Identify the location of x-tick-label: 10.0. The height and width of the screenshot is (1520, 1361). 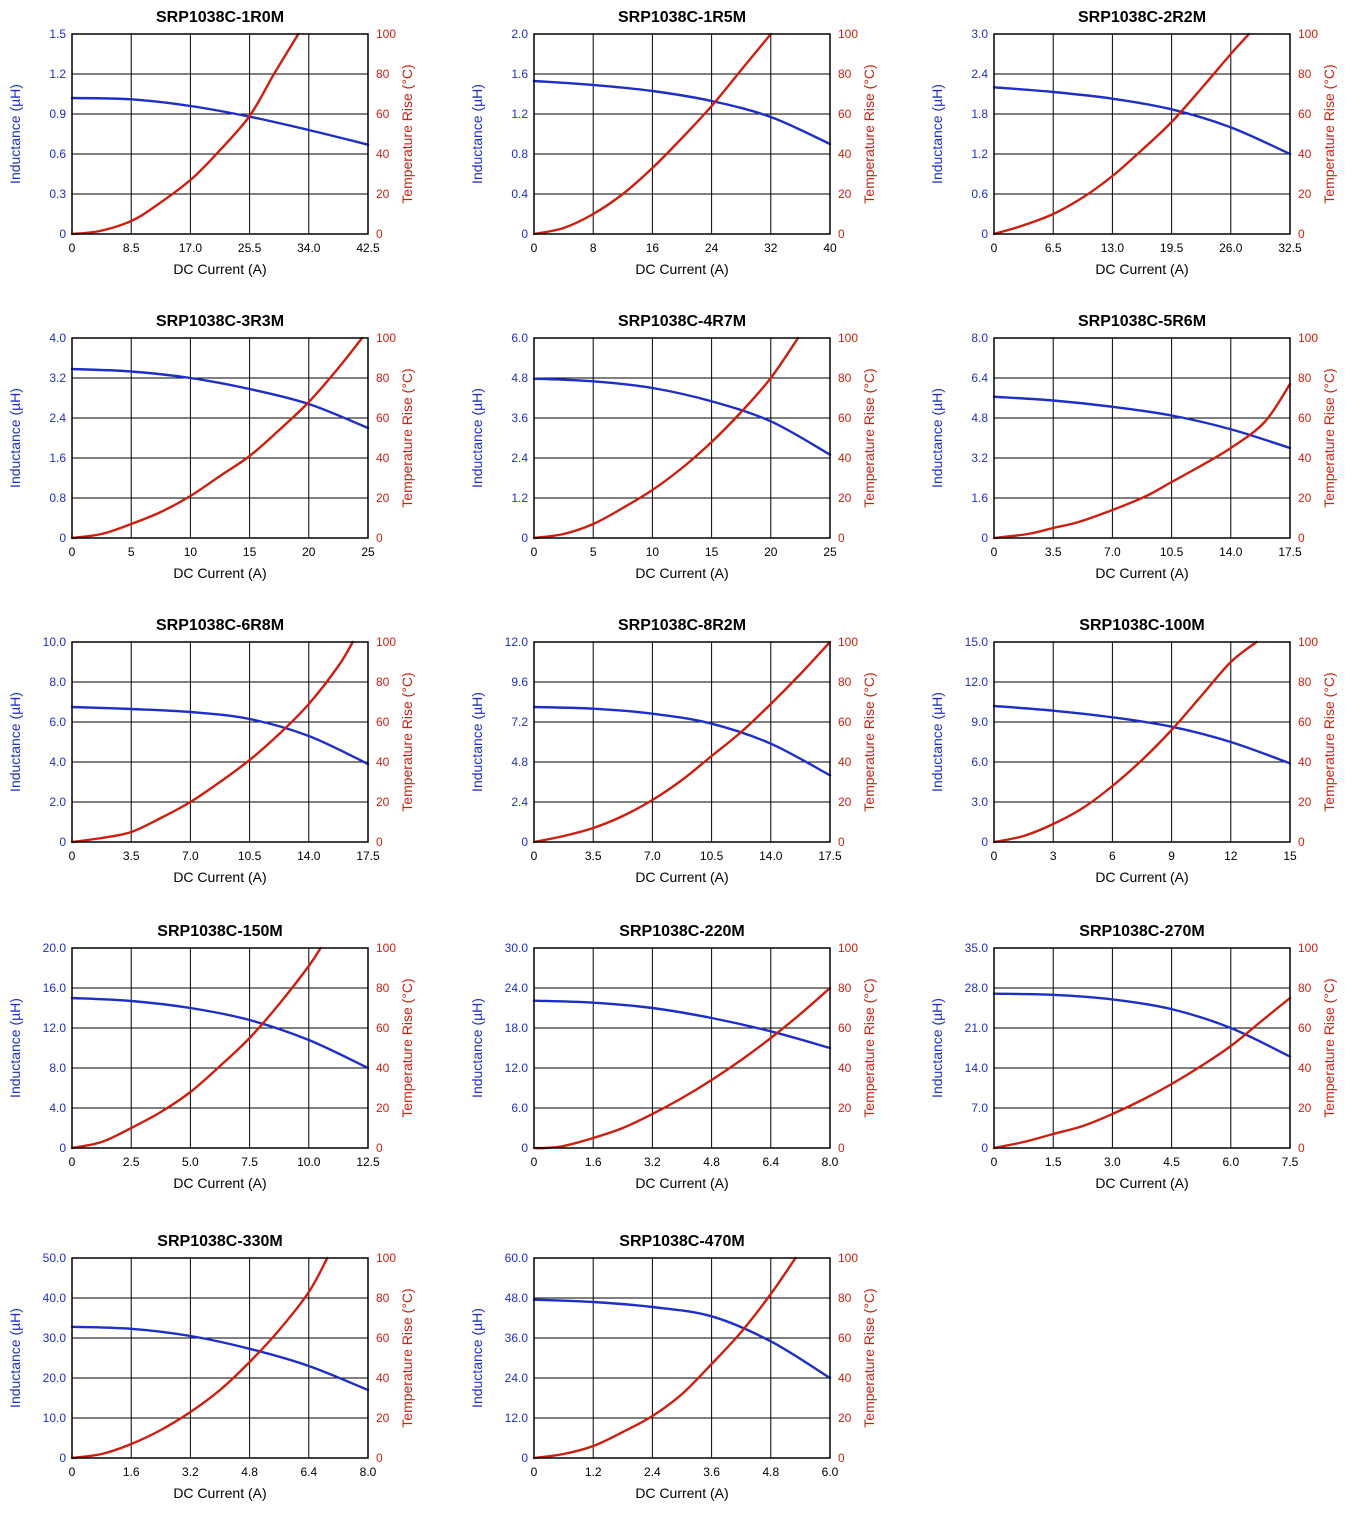
(309, 1162).